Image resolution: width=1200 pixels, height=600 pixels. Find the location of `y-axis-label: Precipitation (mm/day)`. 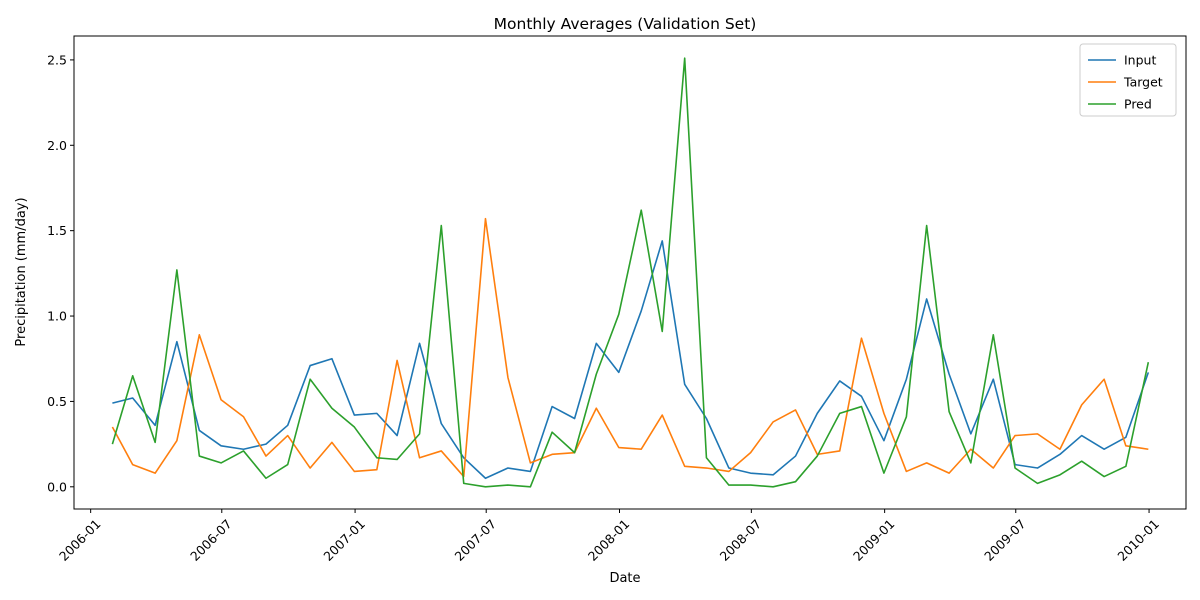

y-axis-label: Precipitation (mm/day) is located at coordinates (21, 271).